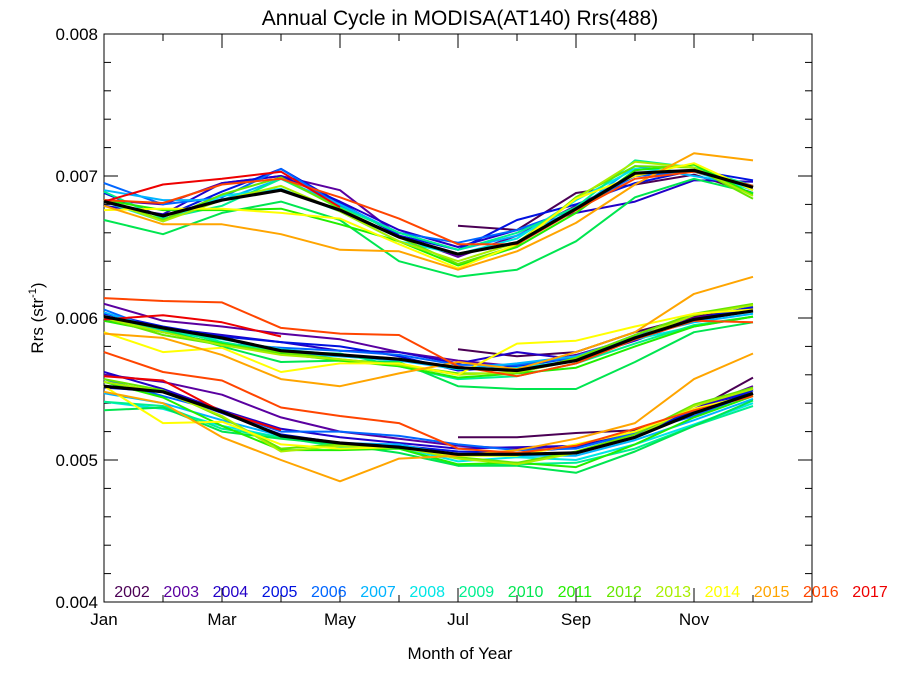 The image size is (900, 675). I want to click on y-axis-label-text: Rrs (str, so click(37, 326).